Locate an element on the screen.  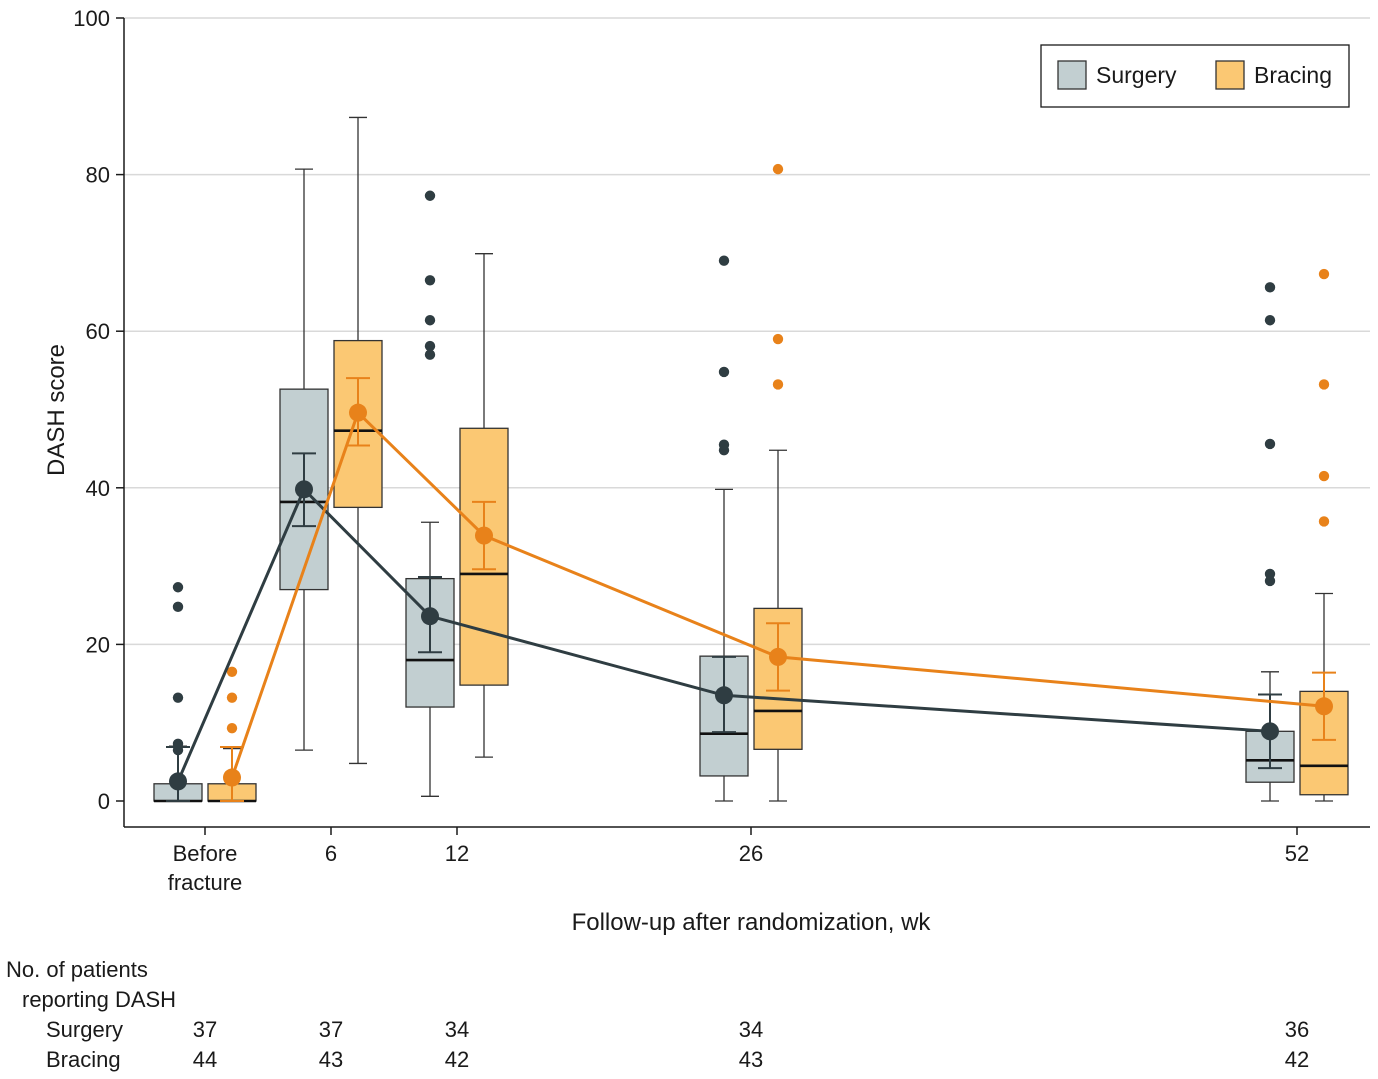
table-row-surgery: Surgery 37 37 34 34 36 is located at coordinates (677, 1029).